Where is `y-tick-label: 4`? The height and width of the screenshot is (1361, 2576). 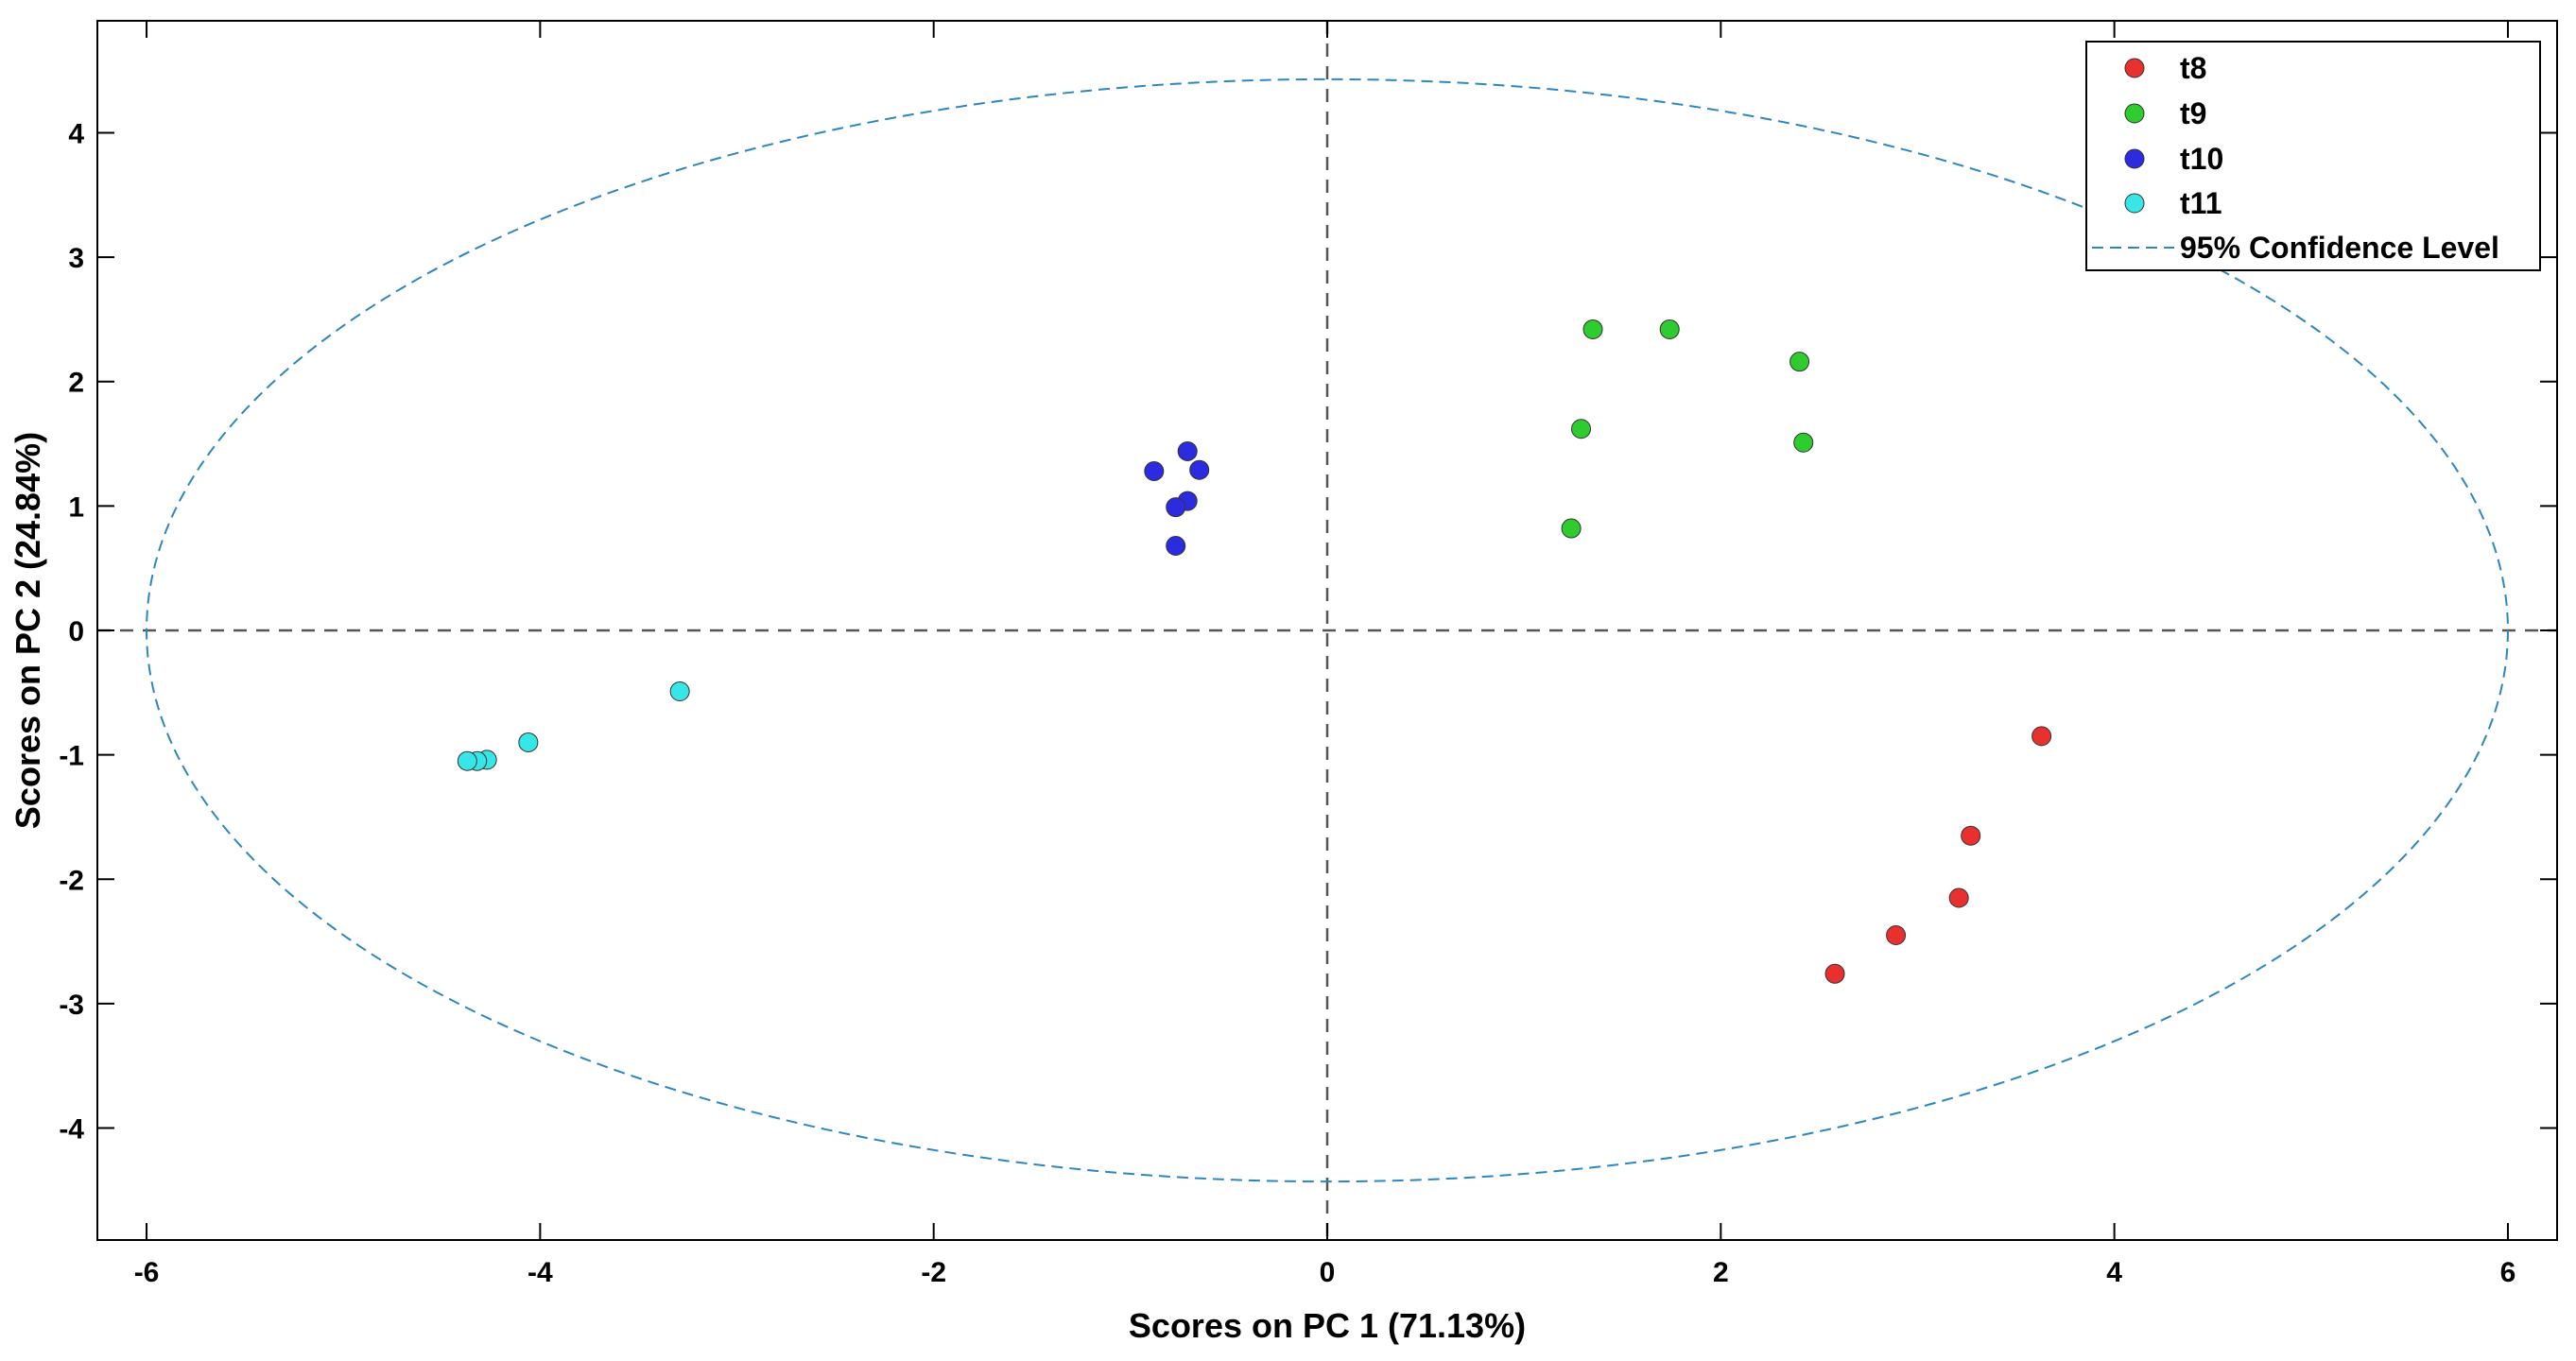 y-tick-label: 4 is located at coordinates (76, 133).